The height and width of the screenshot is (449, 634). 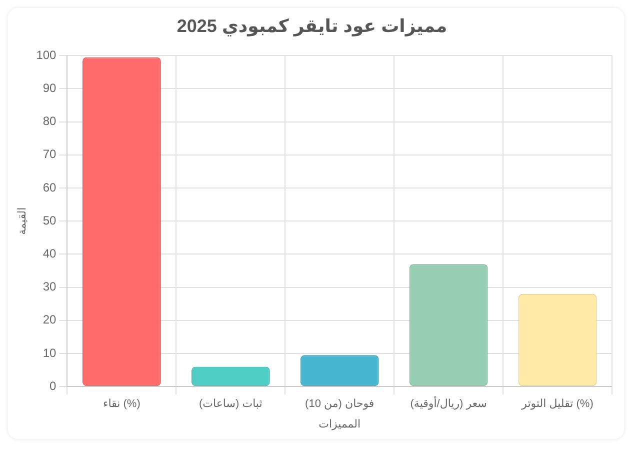 I want to click on x-tick-label: فوحان (من 10), so click(x=339, y=404).